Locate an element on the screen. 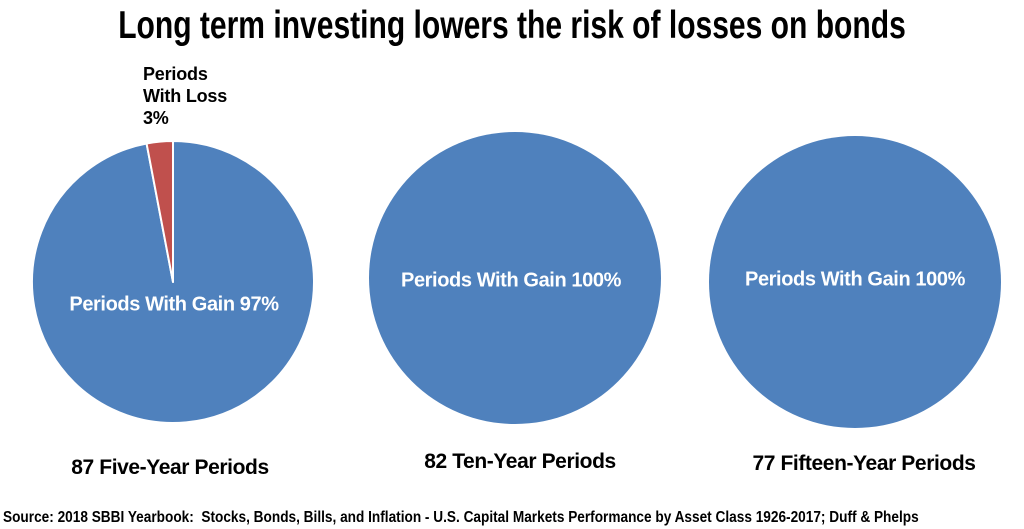 This screenshot has width=1024, height=529. loss-slice-annotation: Periods With Loss 3% is located at coordinates (185, 96).